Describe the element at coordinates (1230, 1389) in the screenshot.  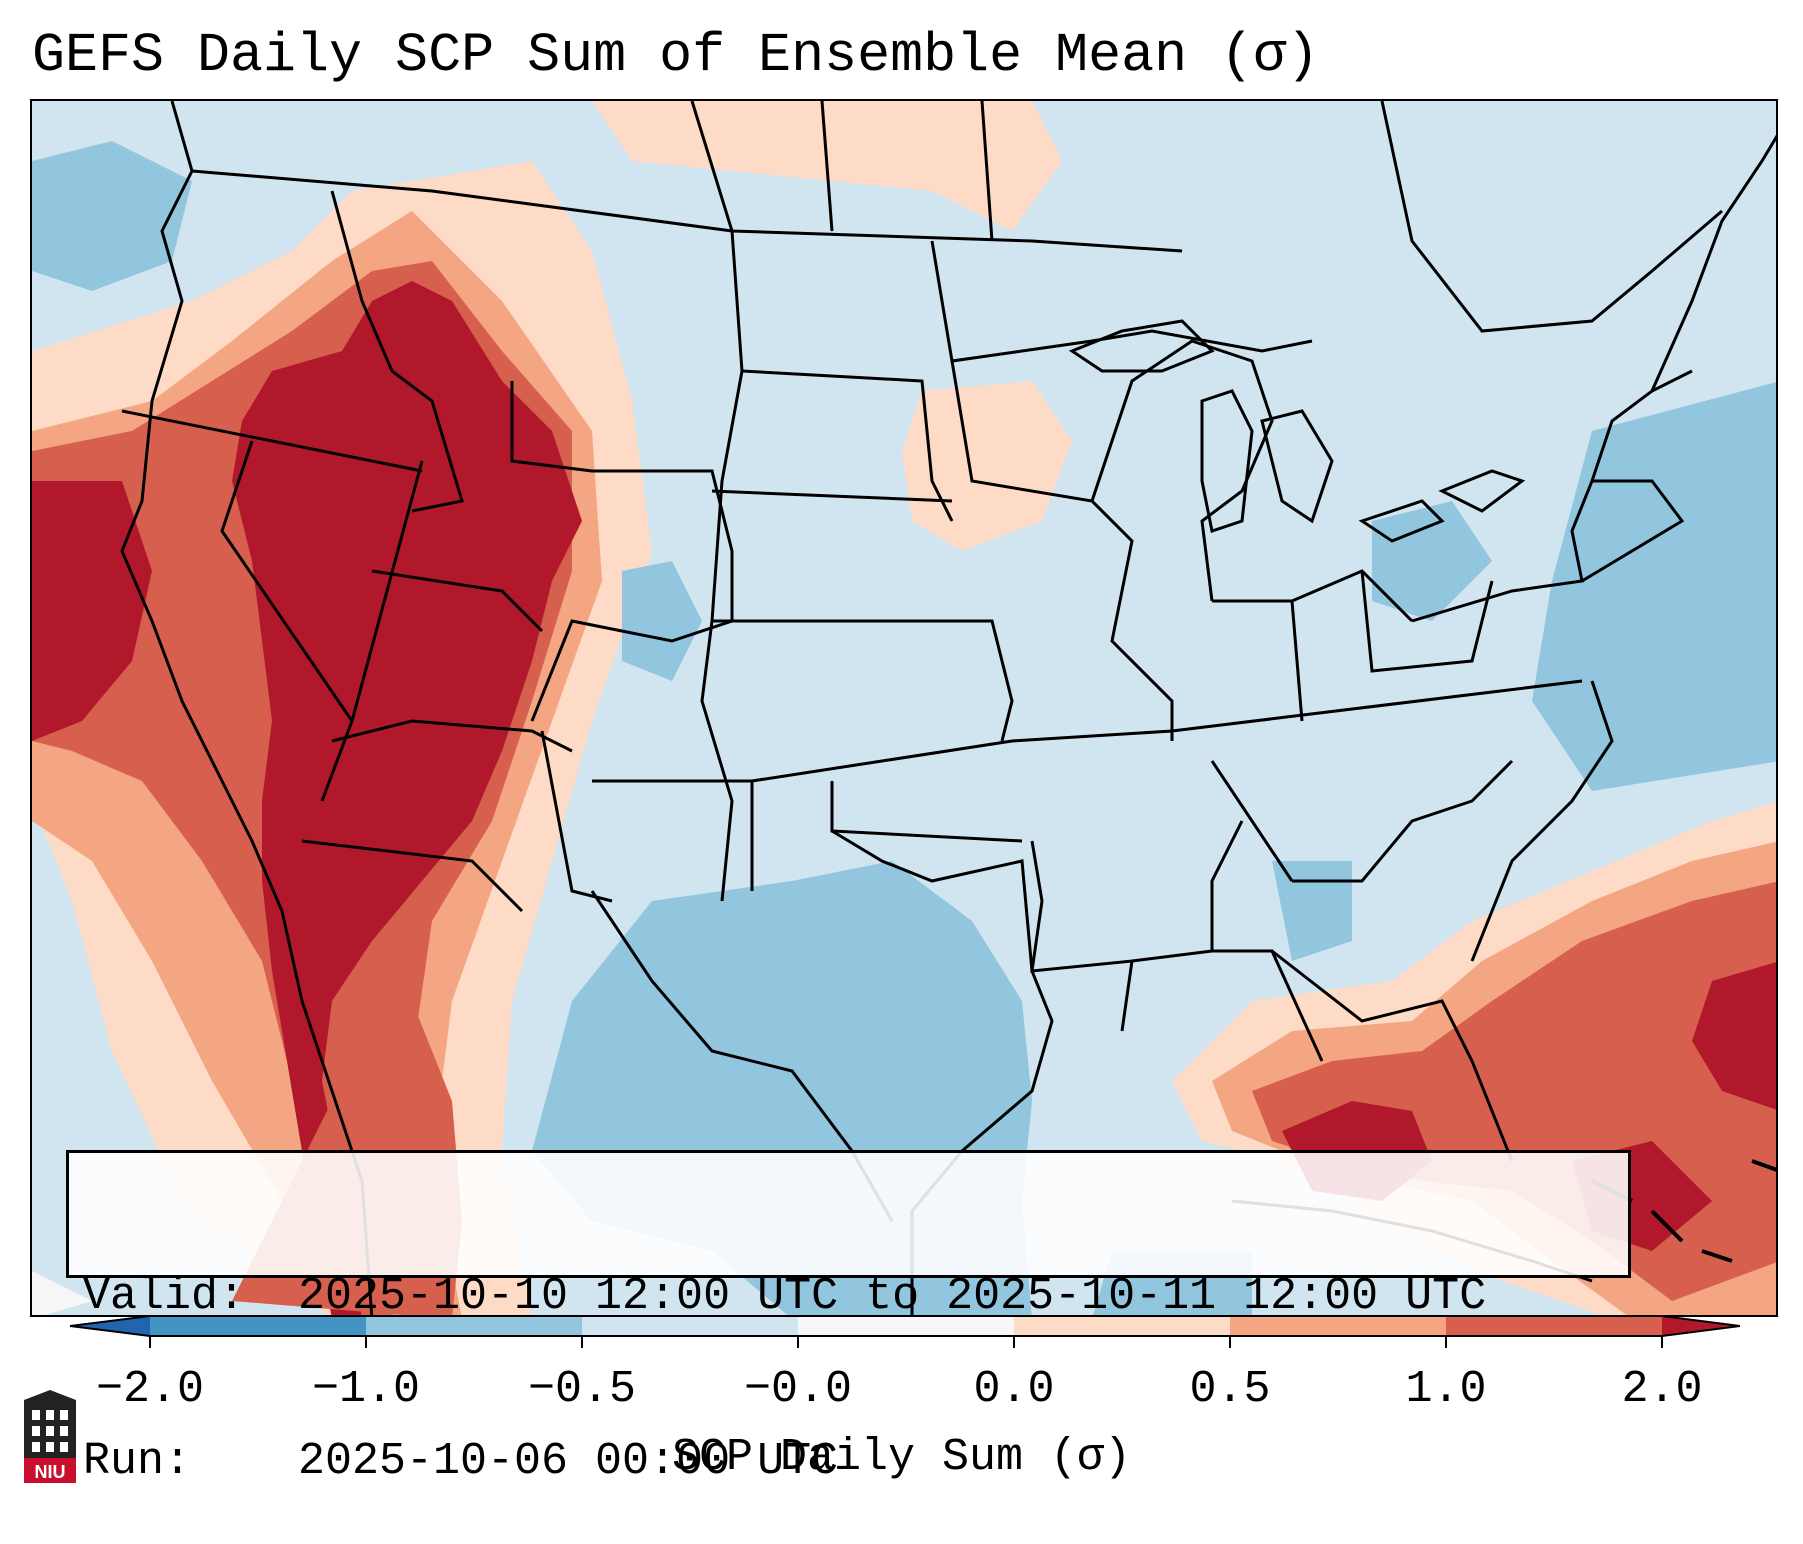
I see `colorbar-tick-label: 0.5` at that location.